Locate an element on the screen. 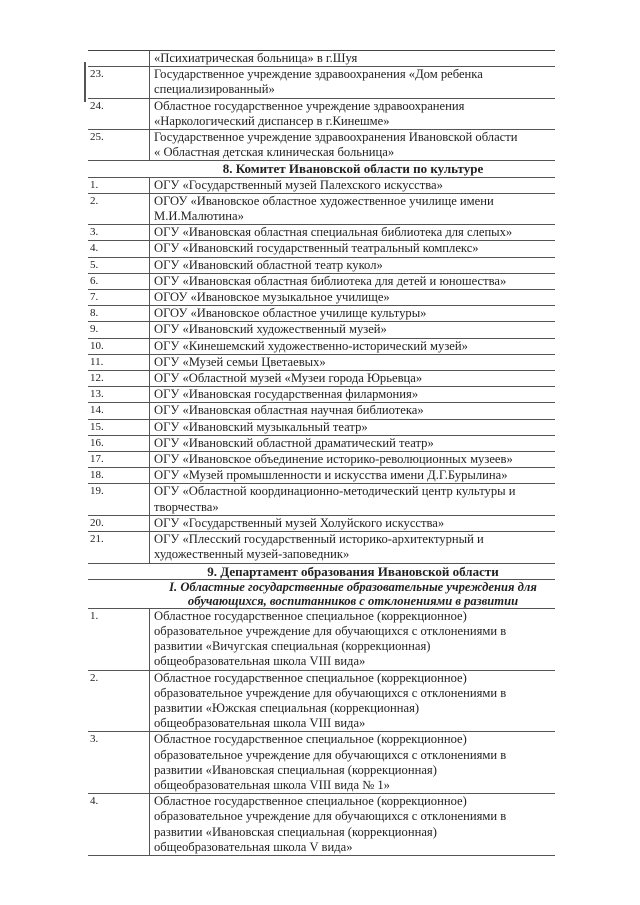 The height and width of the screenshot is (905, 640). row-number: 8. is located at coordinates (119, 314).